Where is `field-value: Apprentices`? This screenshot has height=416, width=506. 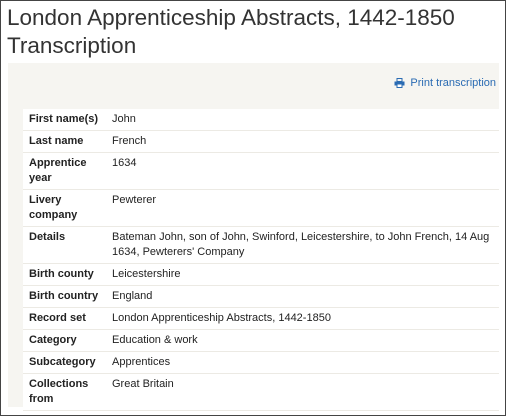 field-value: Apprentices is located at coordinates (302, 362).